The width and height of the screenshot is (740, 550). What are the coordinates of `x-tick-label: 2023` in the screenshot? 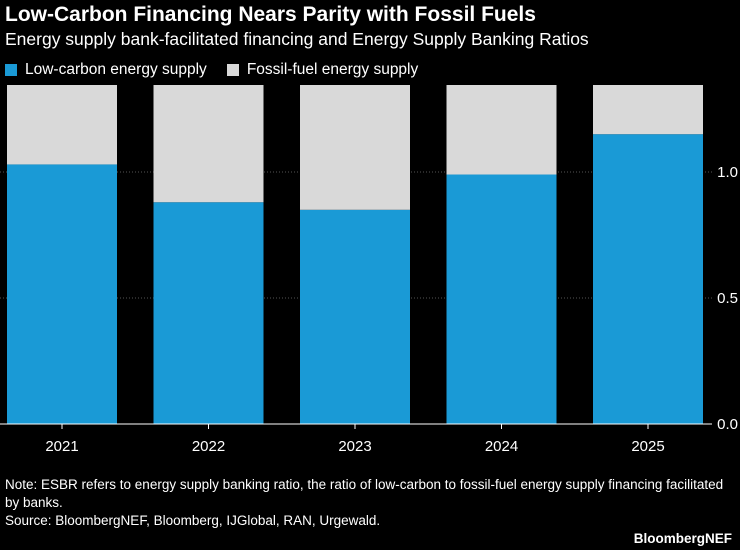 It's located at (354, 446).